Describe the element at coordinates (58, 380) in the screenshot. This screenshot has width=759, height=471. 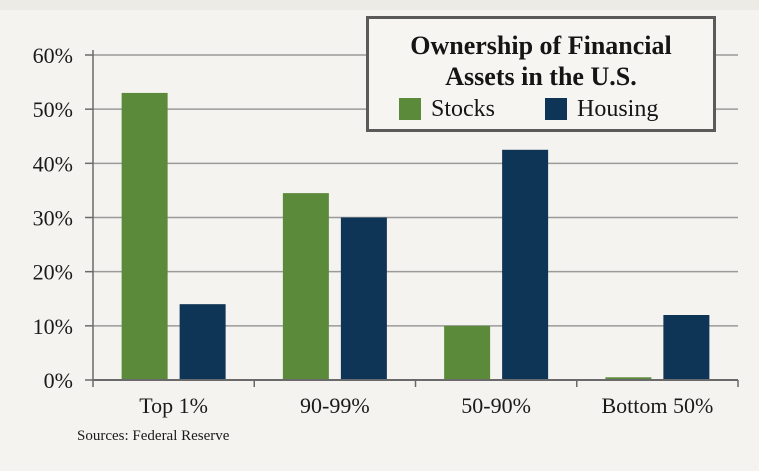
I see `y-tick-label: 0%` at that location.